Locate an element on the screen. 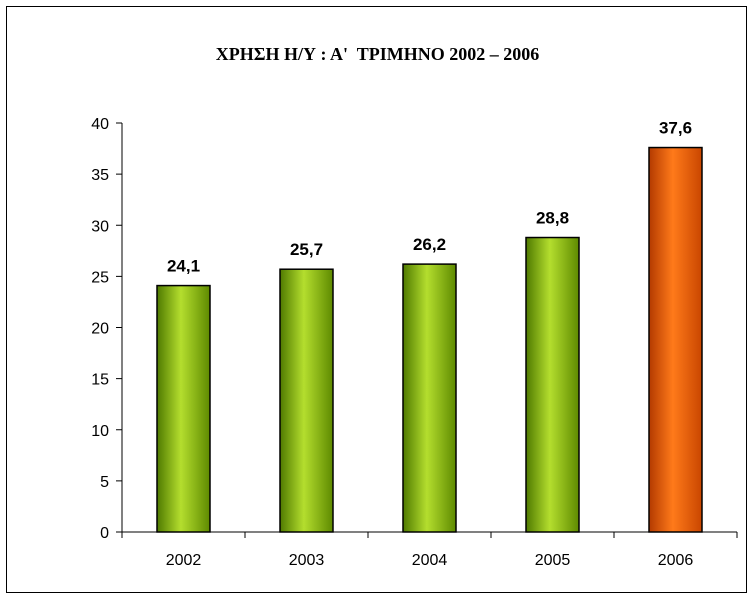 The image size is (755, 599). data-label: 37,6 is located at coordinates (675, 128).